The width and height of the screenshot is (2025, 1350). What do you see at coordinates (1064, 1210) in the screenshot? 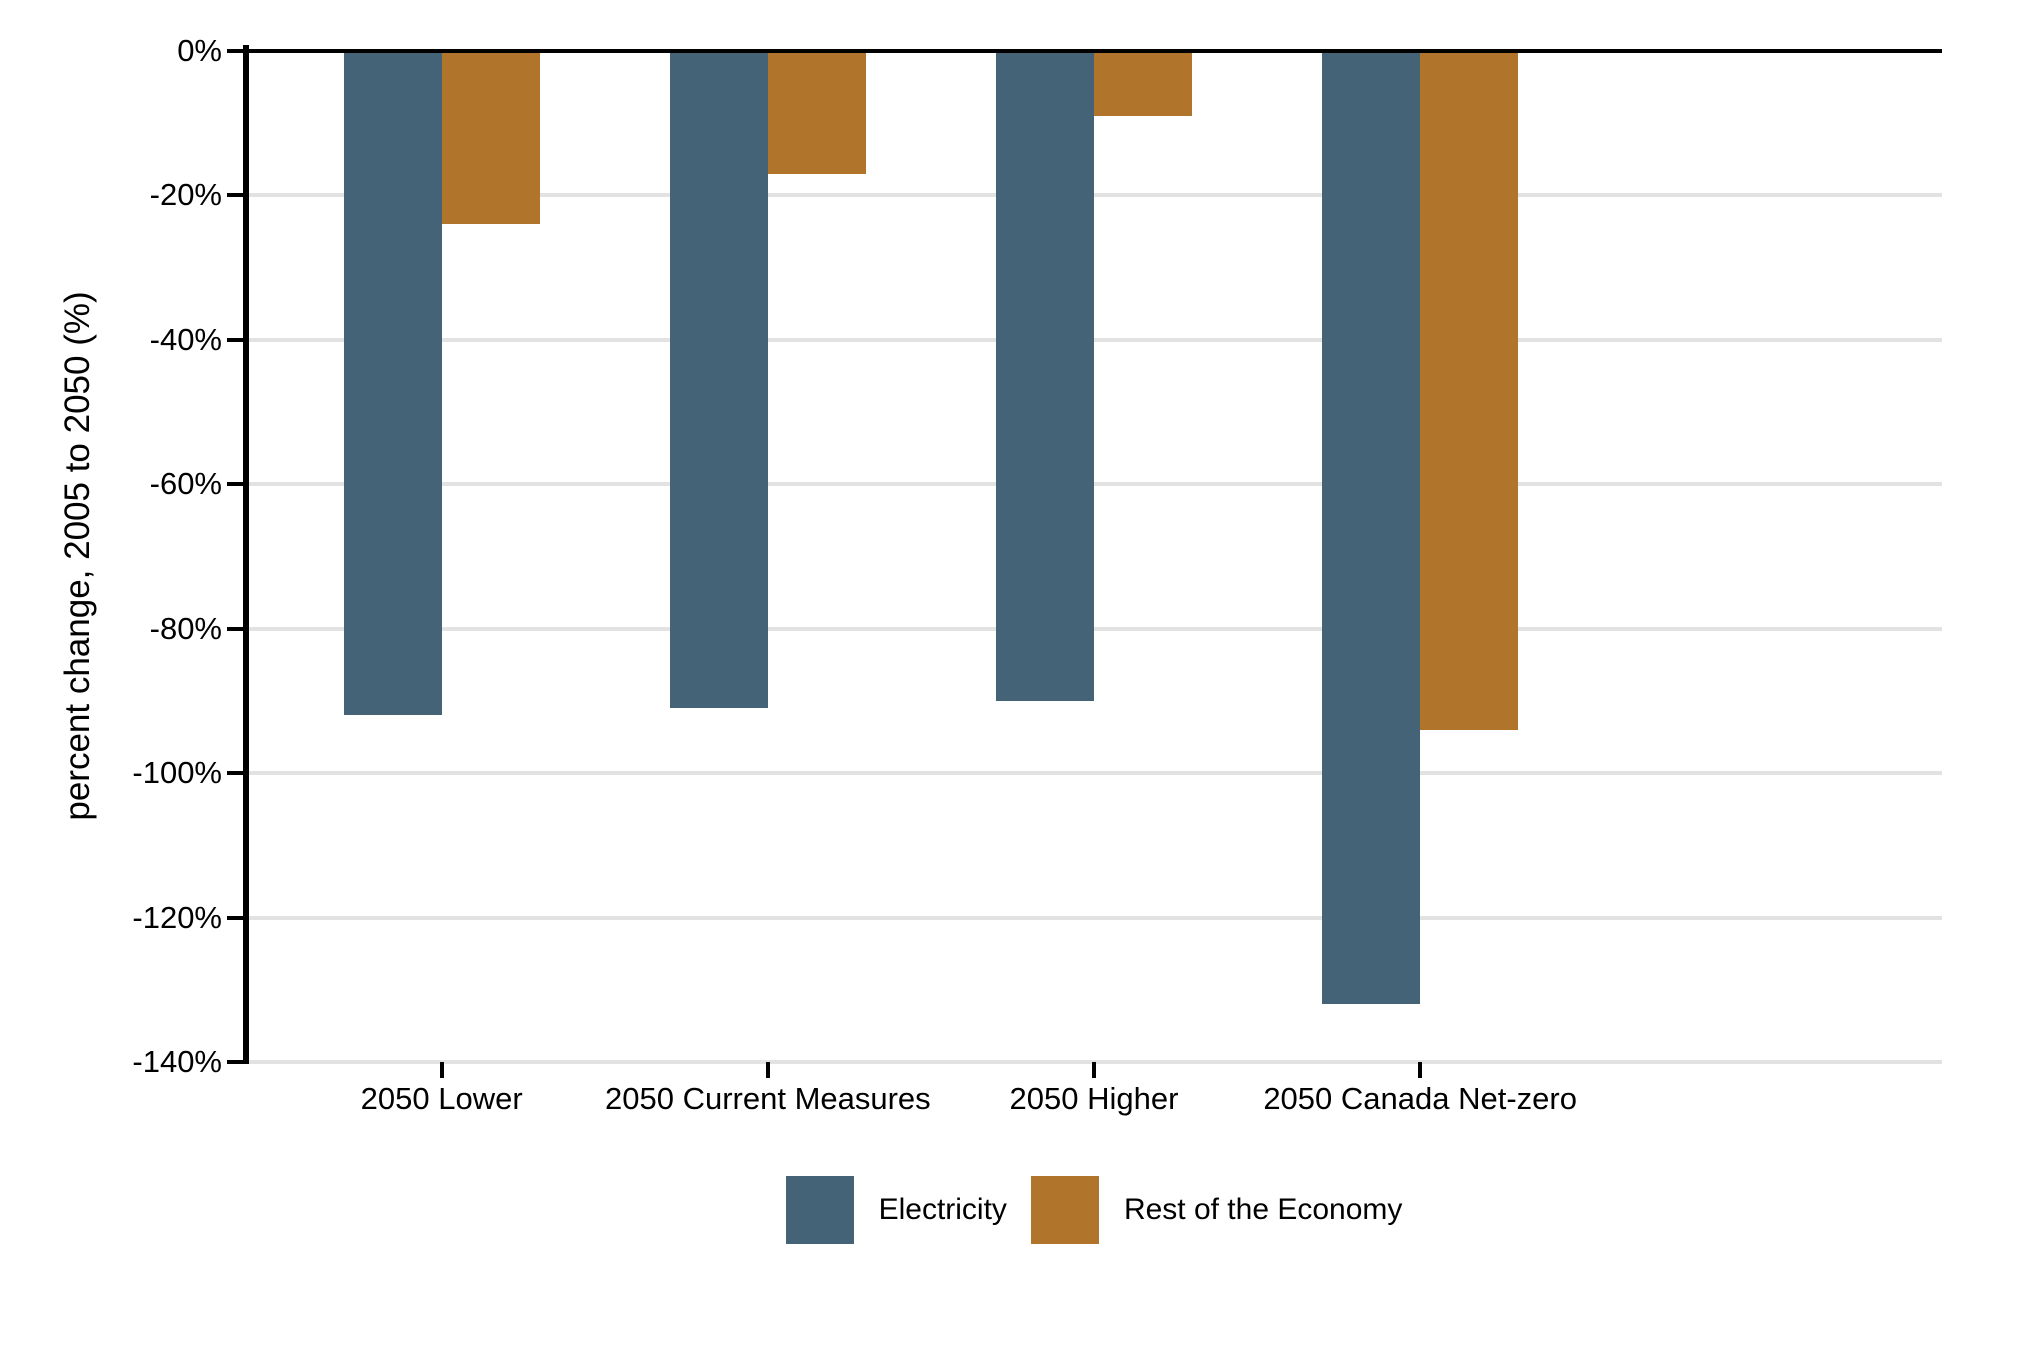
I see `legend-swatch-rest-of-the-economy` at bounding box center [1064, 1210].